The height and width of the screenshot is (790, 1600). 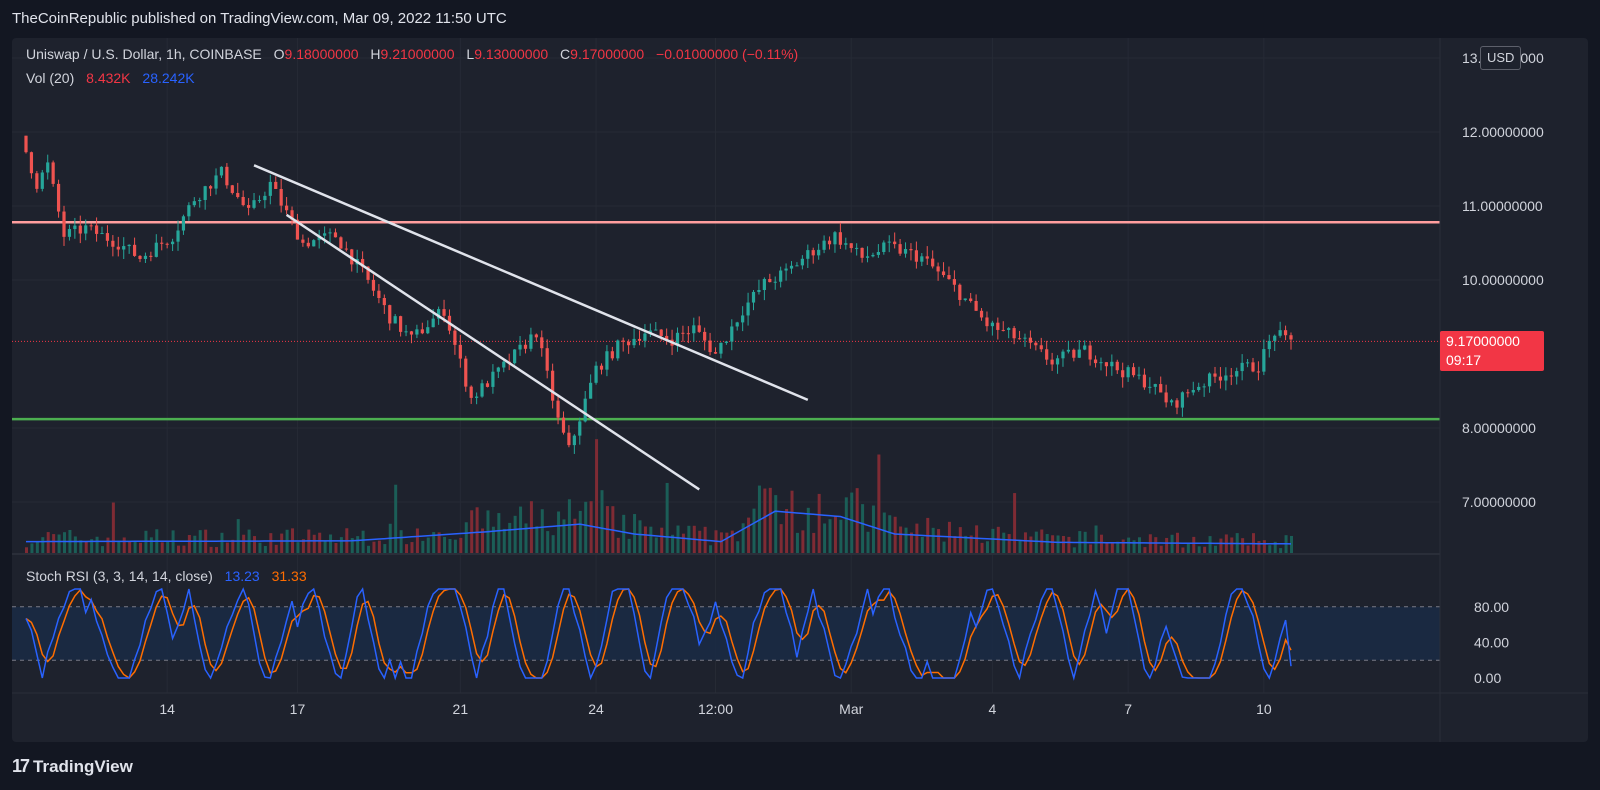 What do you see at coordinates (992, 709) in the screenshot?
I see `x-tick-label: 4` at bounding box center [992, 709].